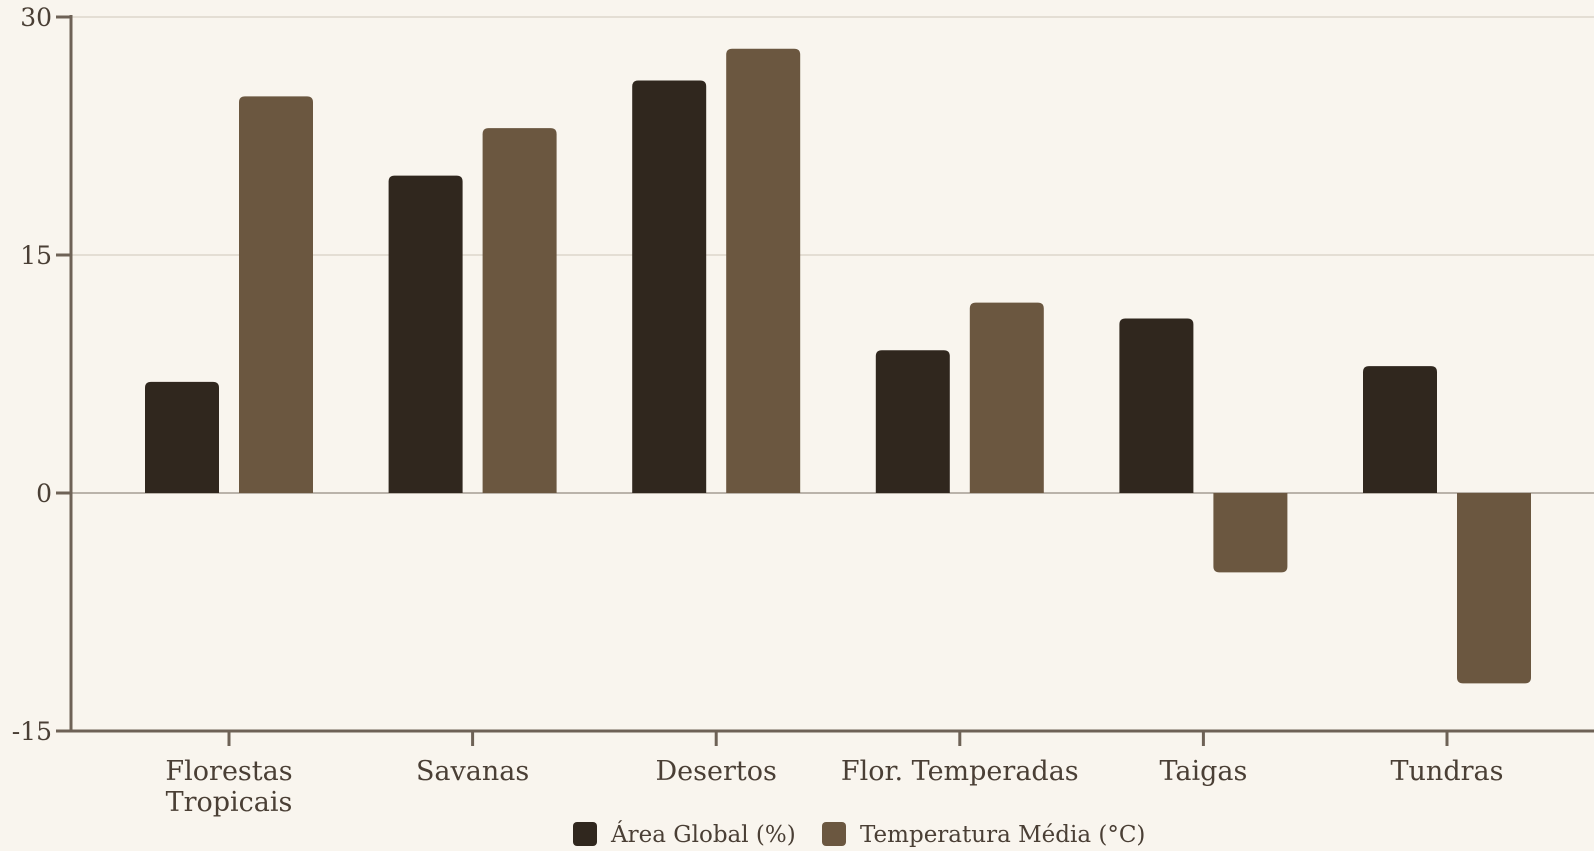  I want to click on x-tick-label: Flor. Temperadas, so click(960, 771).